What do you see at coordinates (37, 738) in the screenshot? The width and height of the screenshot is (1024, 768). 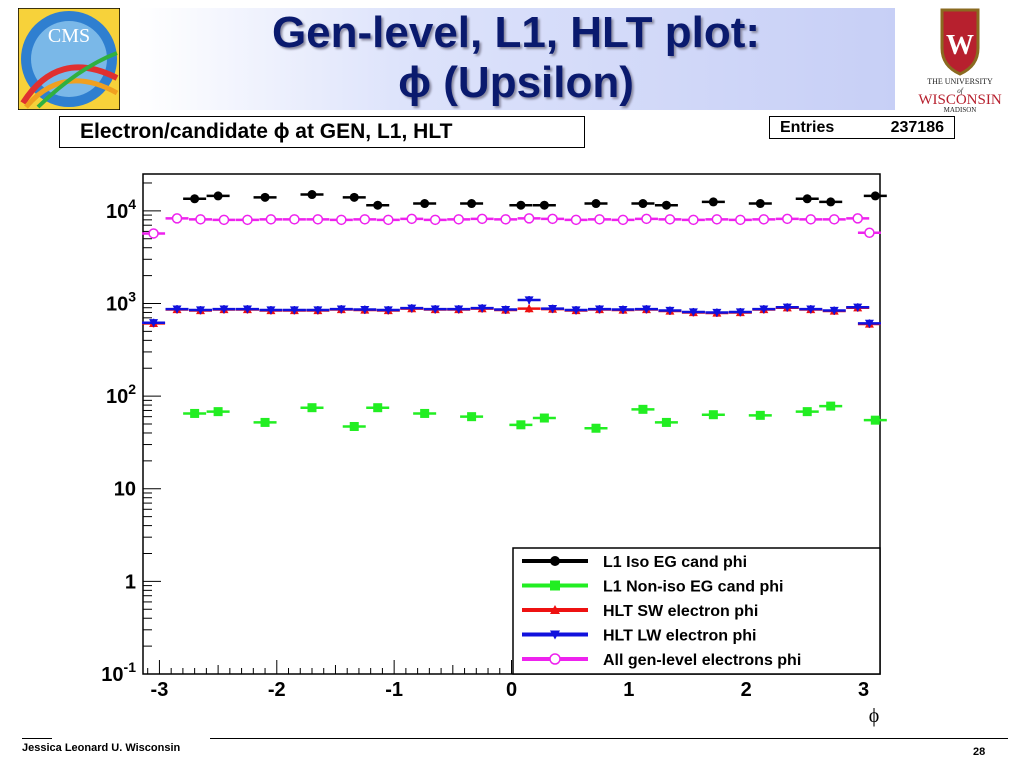 I see `footer-rule-left` at bounding box center [37, 738].